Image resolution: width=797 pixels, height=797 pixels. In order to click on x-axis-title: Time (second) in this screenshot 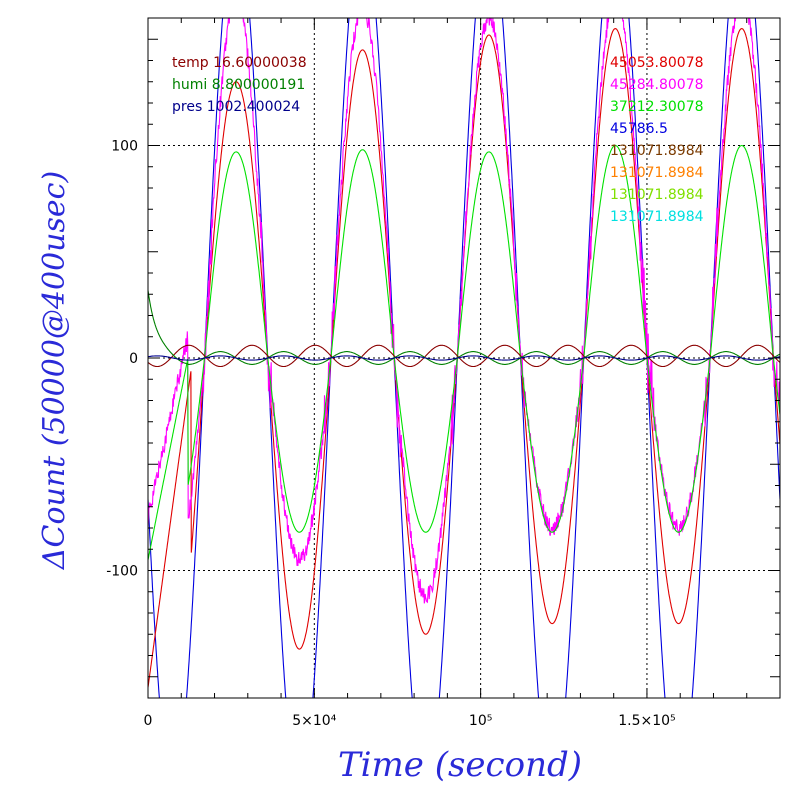, I will do `click(460, 765)`.